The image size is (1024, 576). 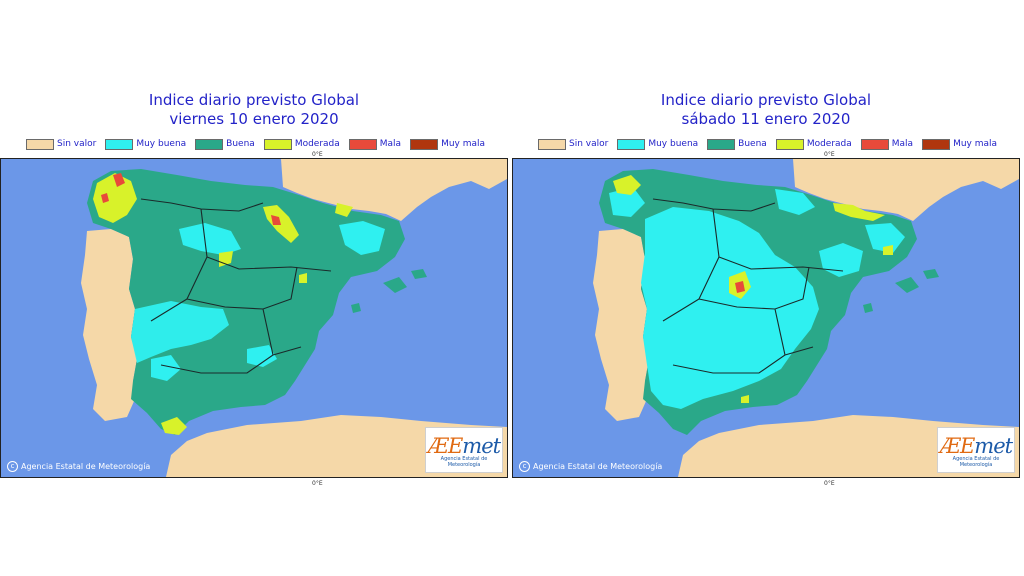 I want to click on copyright-text: Agencia Estatal de Meteorología, so click(x=598, y=466).